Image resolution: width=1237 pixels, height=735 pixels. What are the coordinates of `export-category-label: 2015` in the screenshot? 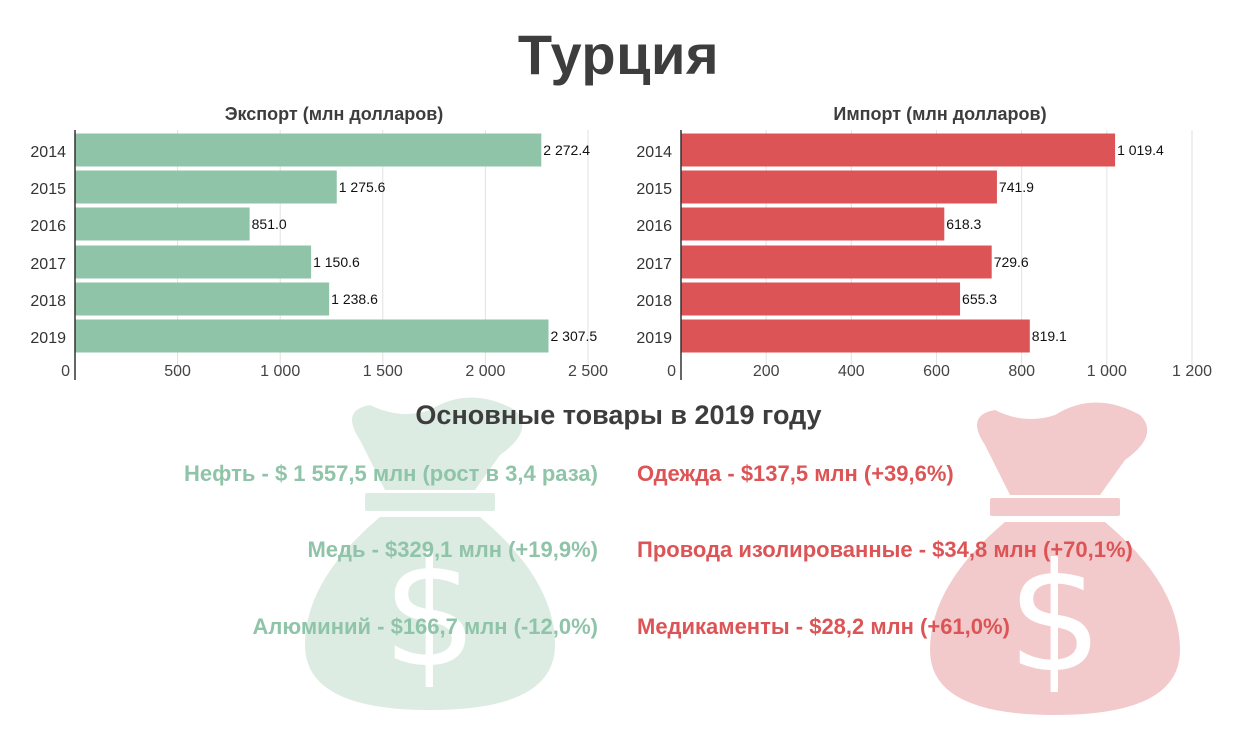 It's located at (48, 189).